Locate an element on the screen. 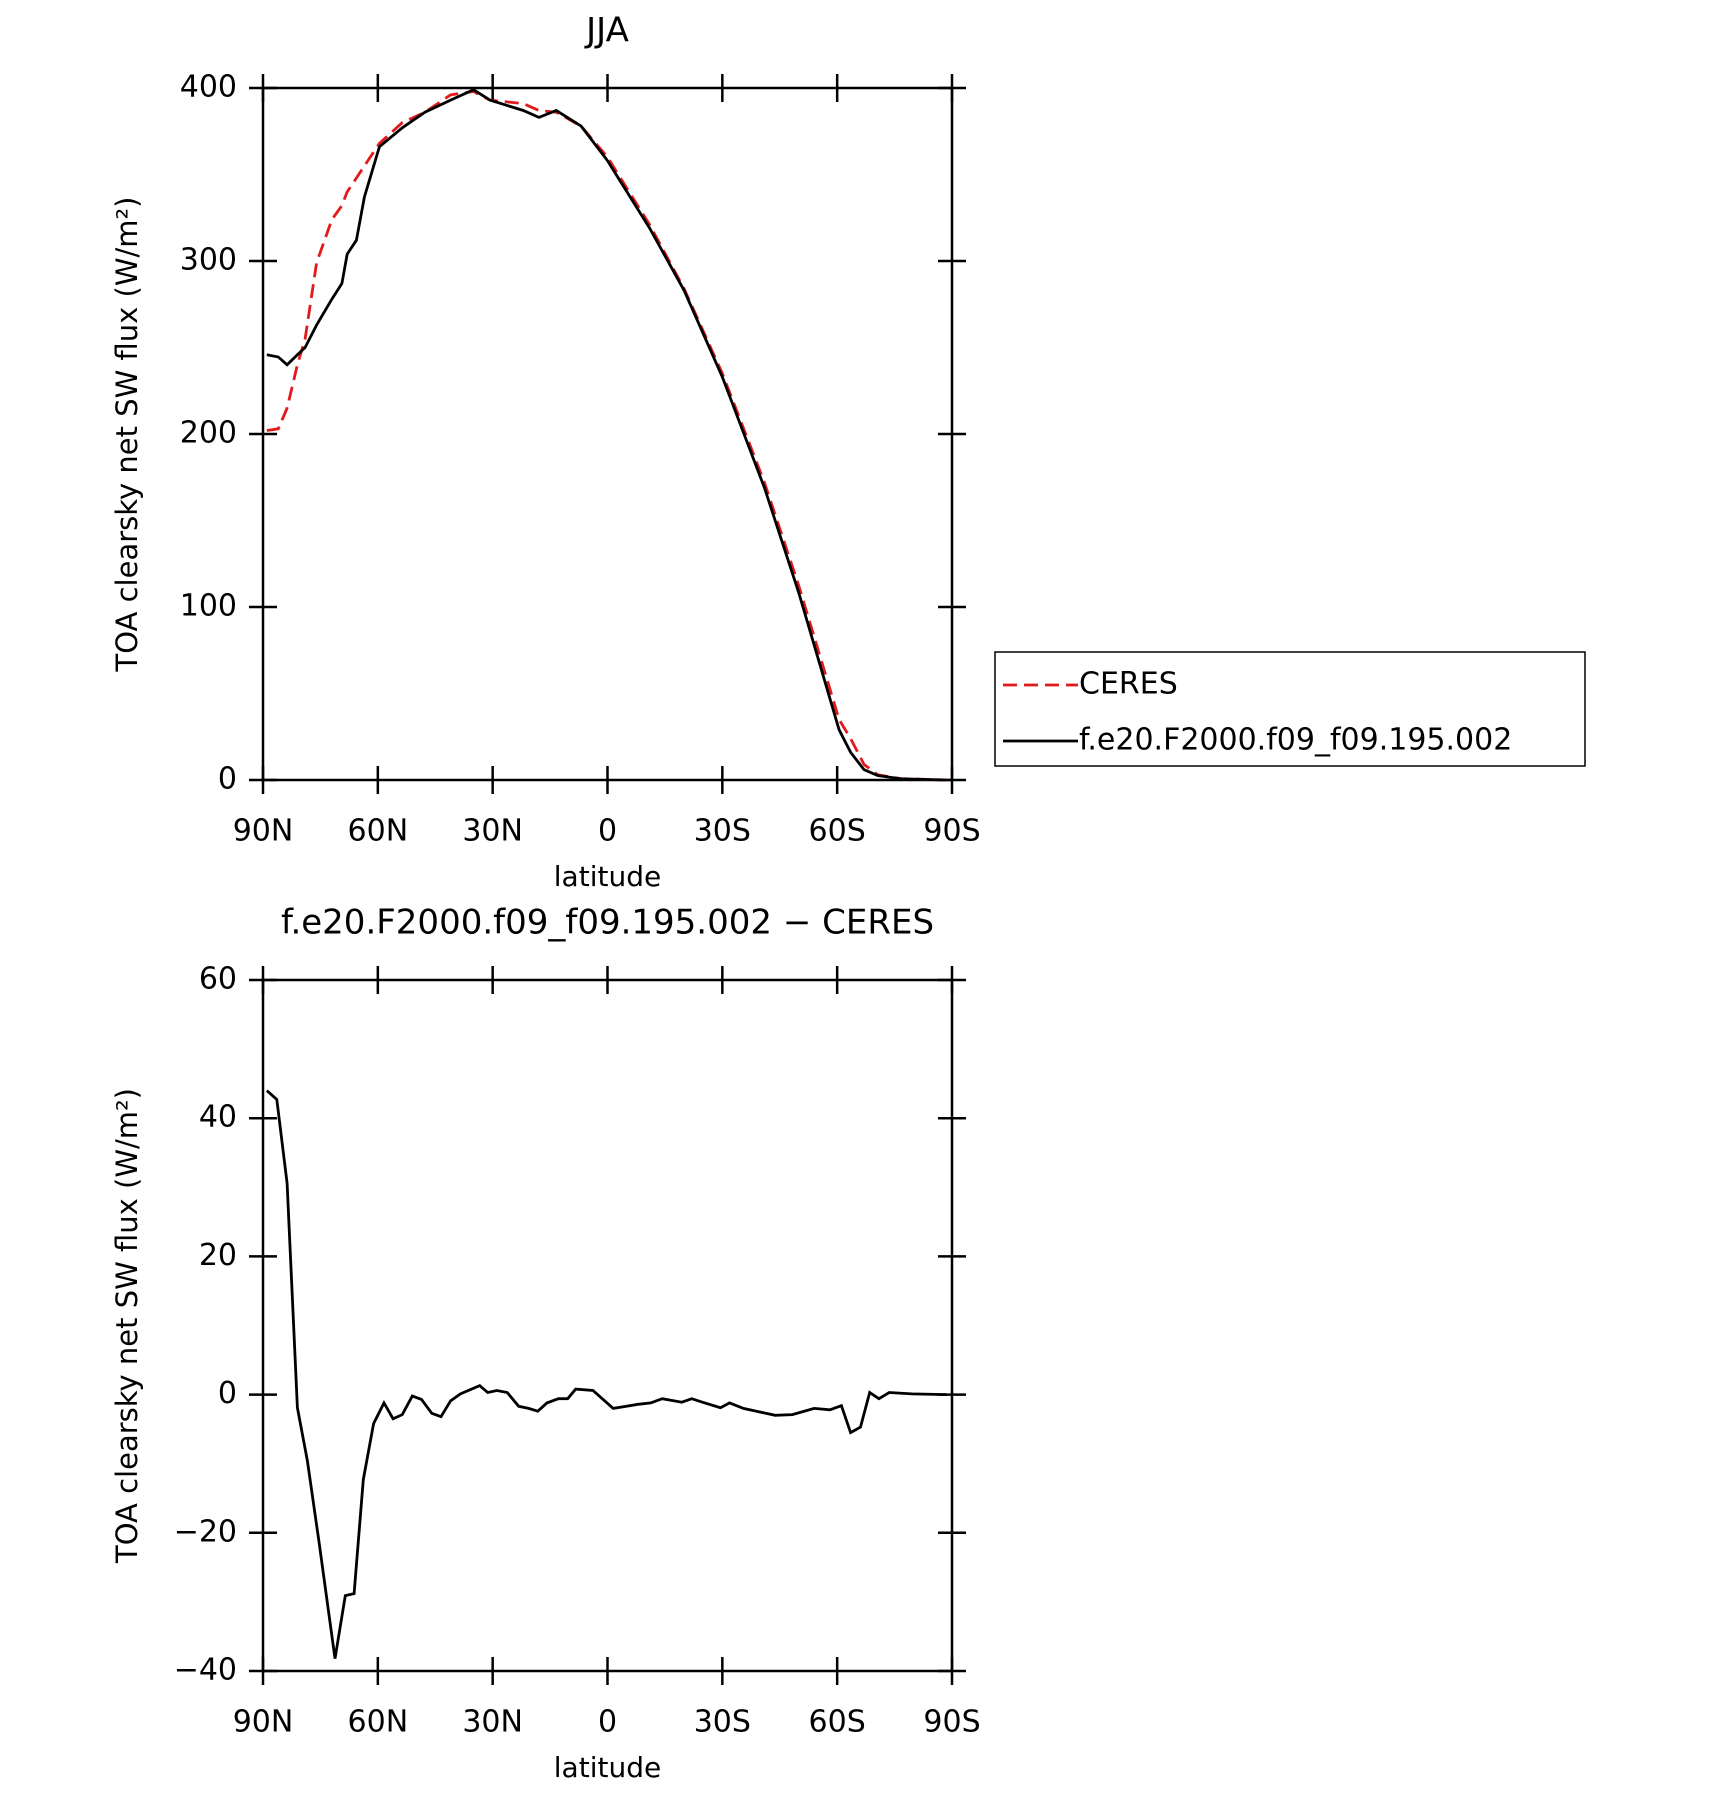 The width and height of the screenshot is (1710, 1805). chart-title: JJA is located at coordinates (606, 31).